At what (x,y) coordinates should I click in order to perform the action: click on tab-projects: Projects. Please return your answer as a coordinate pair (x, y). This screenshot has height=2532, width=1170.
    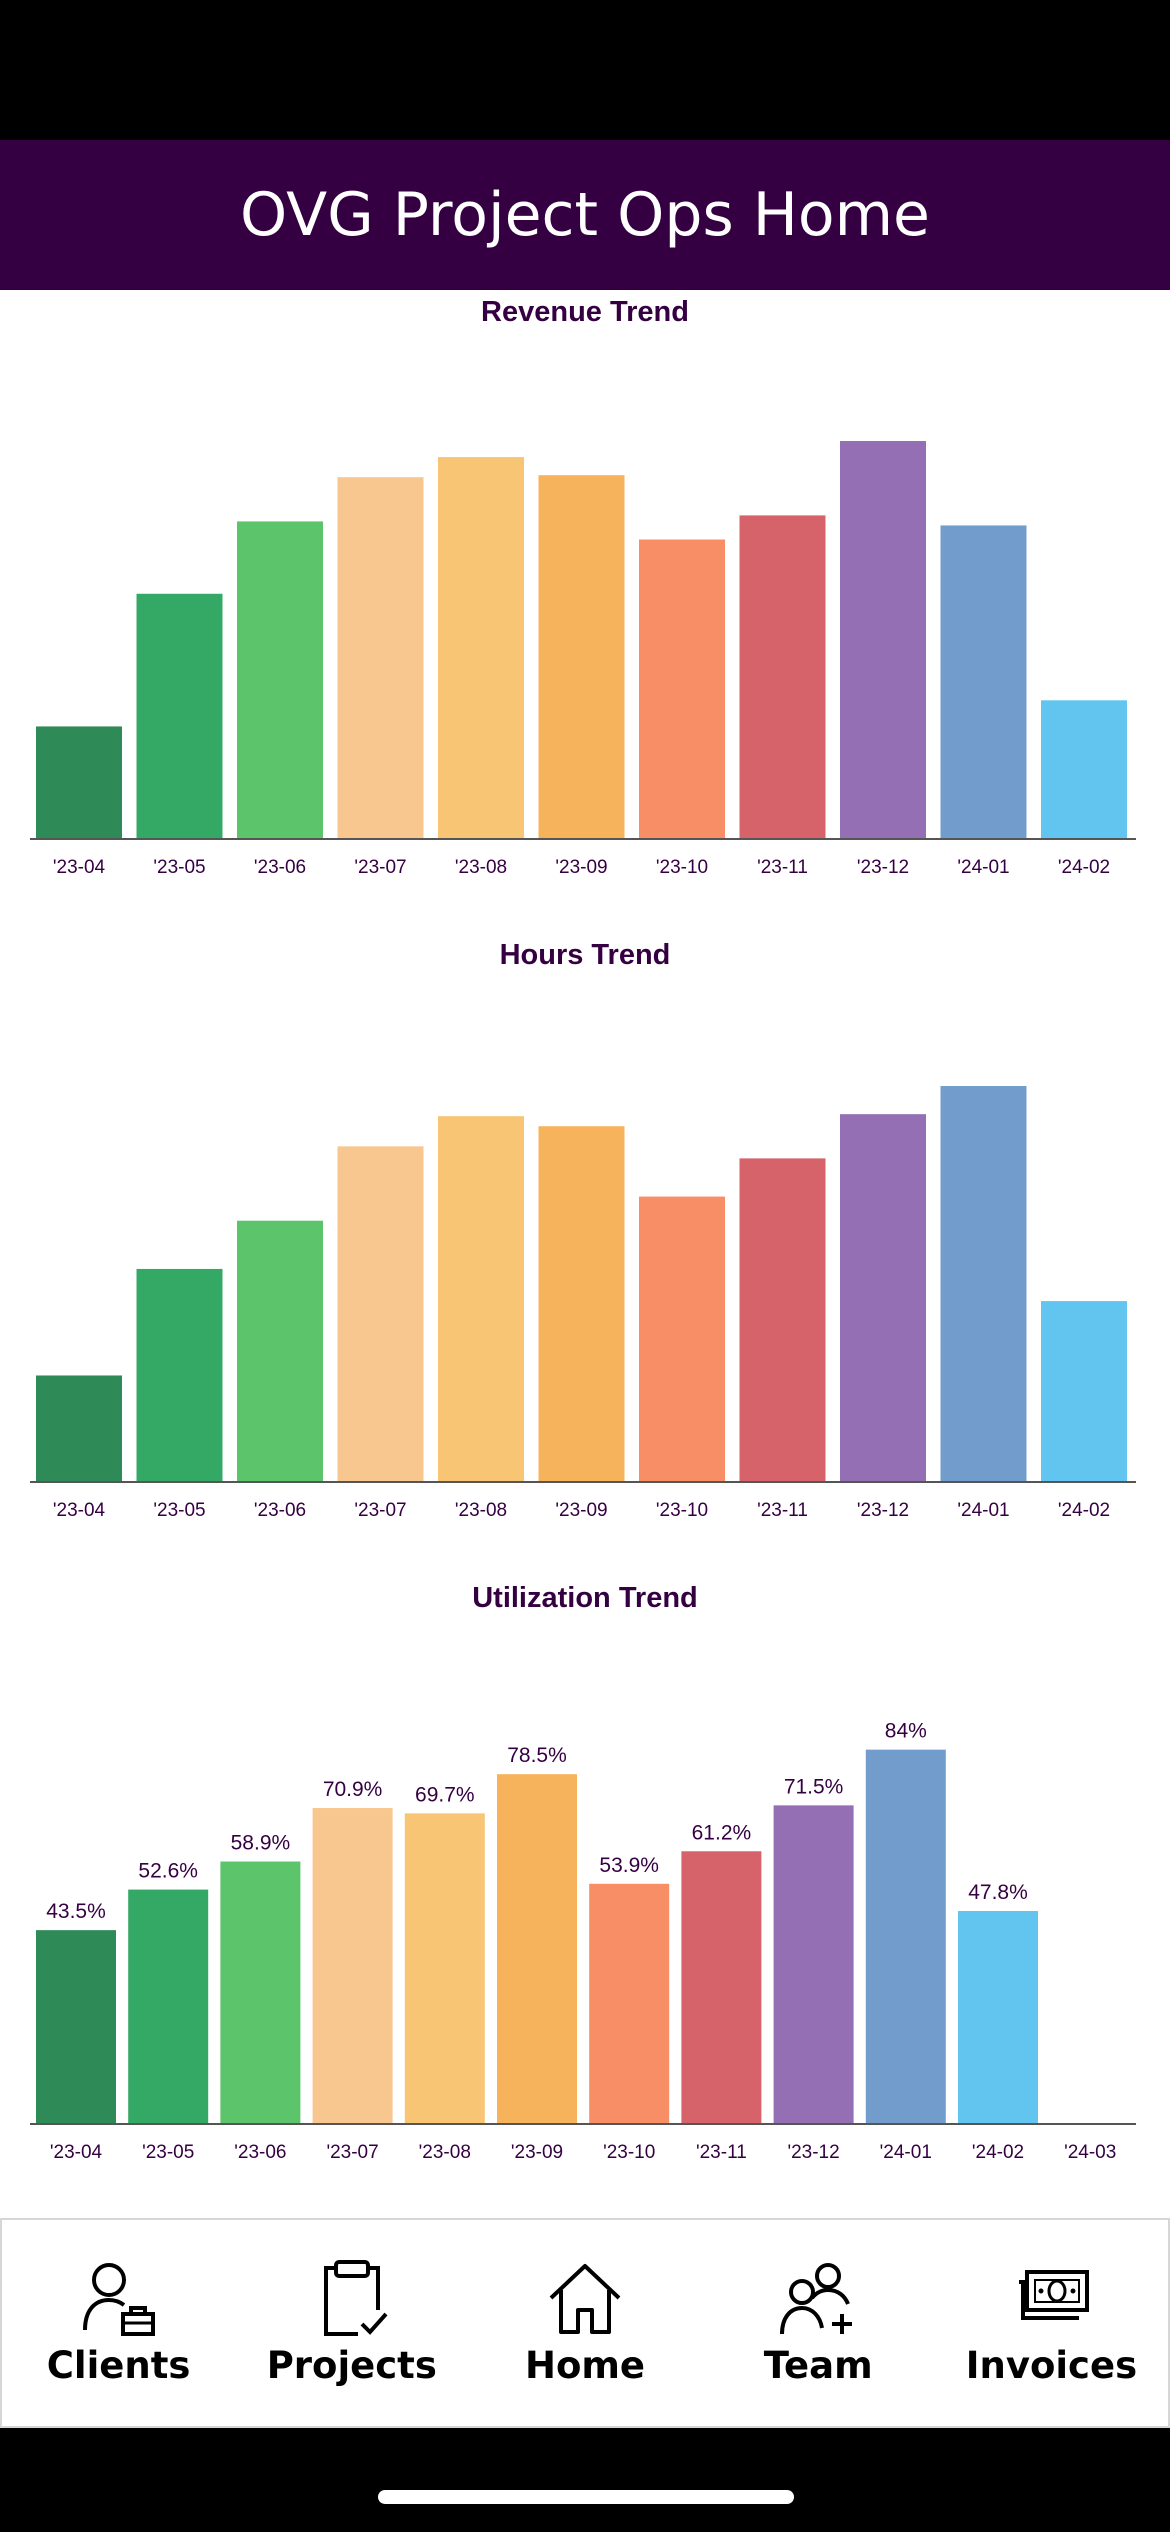
    Looking at the image, I should click on (351, 2323).